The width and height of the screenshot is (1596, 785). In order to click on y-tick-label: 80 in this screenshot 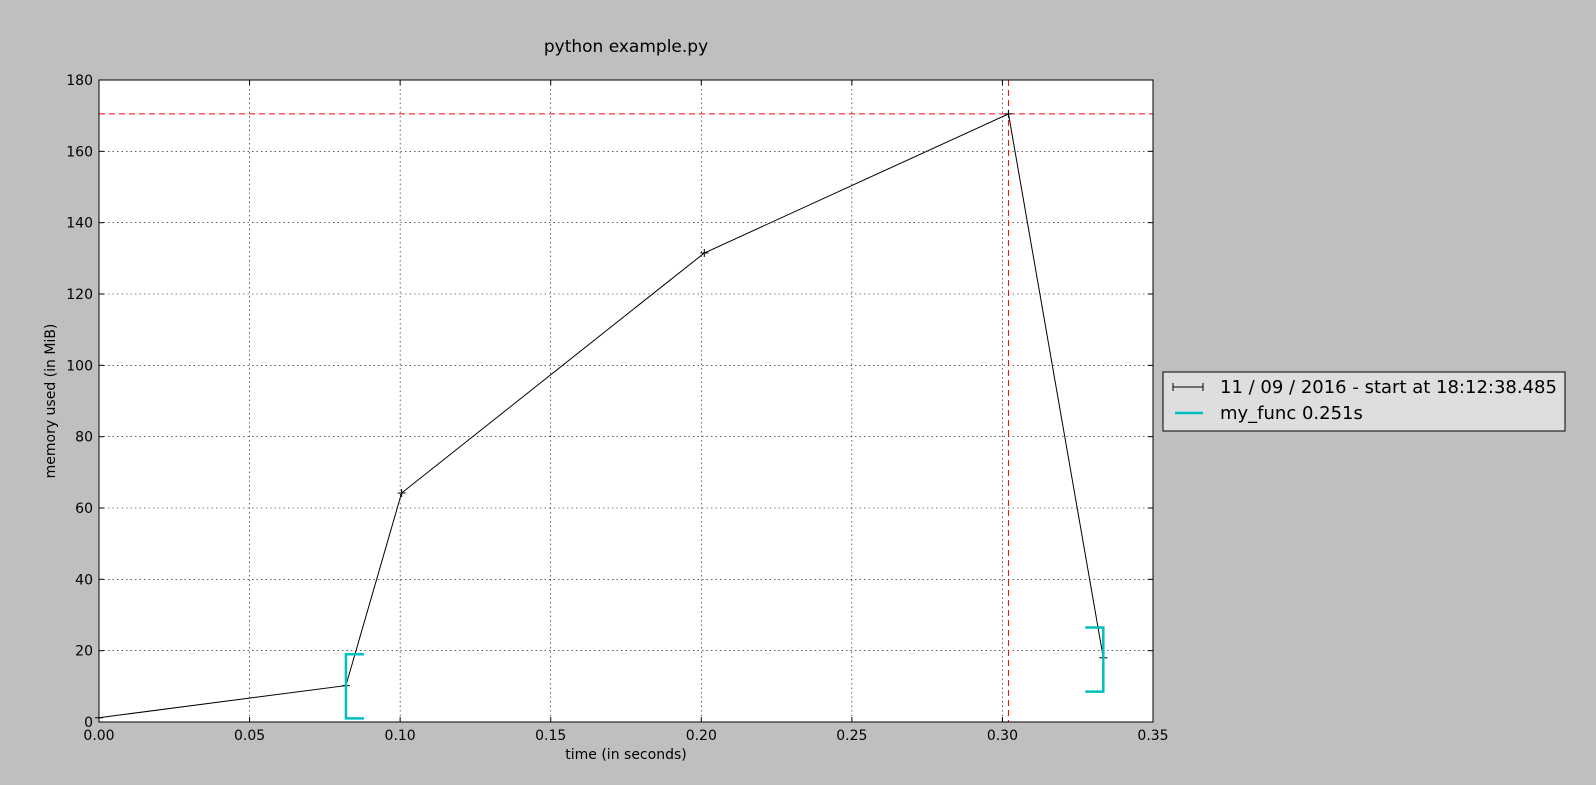, I will do `click(84, 438)`.